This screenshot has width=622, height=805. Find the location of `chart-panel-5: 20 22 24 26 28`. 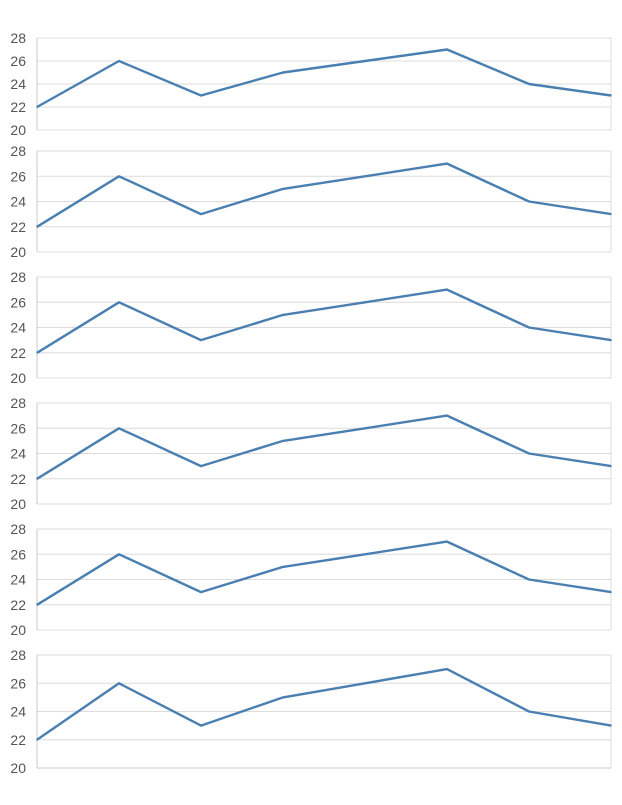

chart-panel-5: 20 22 24 26 28 is located at coordinates (311, 579).